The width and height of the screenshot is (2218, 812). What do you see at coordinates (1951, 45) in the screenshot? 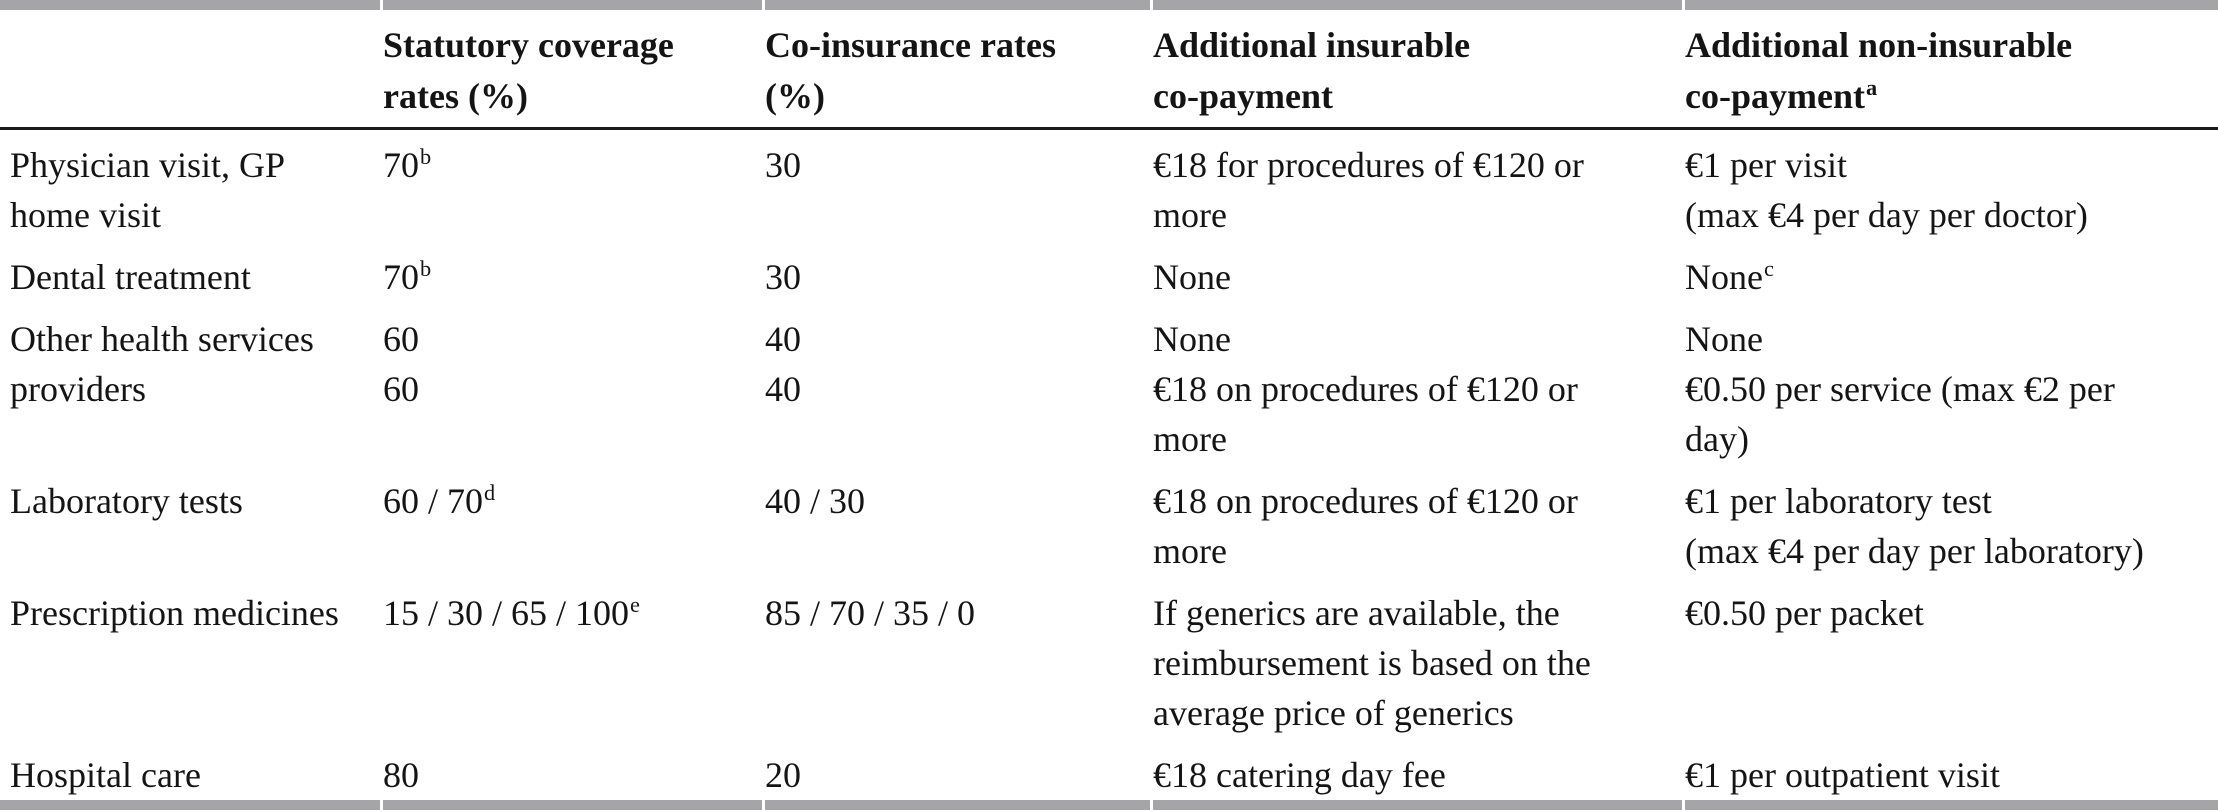
I see `cell-line: Additional non-insurable` at bounding box center [1951, 45].